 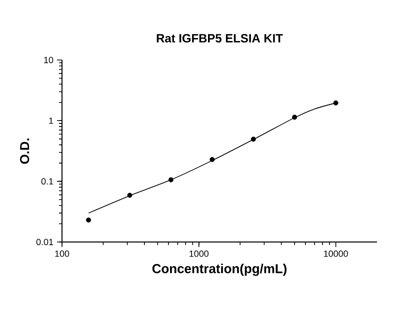 What do you see at coordinates (25, 151) in the screenshot?
I see `y-axis-title: O.D.` at bounding box center [25, 151].